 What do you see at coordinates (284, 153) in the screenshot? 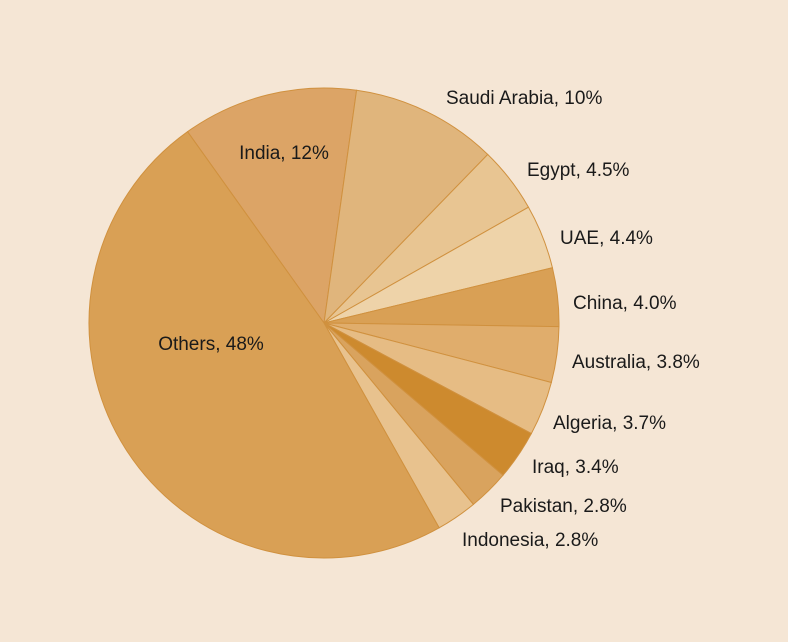
I see `slice-label: India, 12%` at bounding box center [284, 153].